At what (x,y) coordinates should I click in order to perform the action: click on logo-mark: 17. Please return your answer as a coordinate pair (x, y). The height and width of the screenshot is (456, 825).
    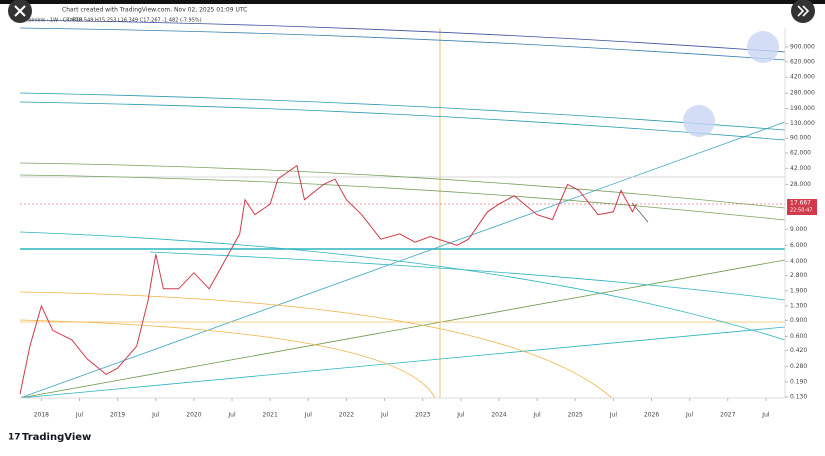
    Looking at the image, I should click on (14, 438).